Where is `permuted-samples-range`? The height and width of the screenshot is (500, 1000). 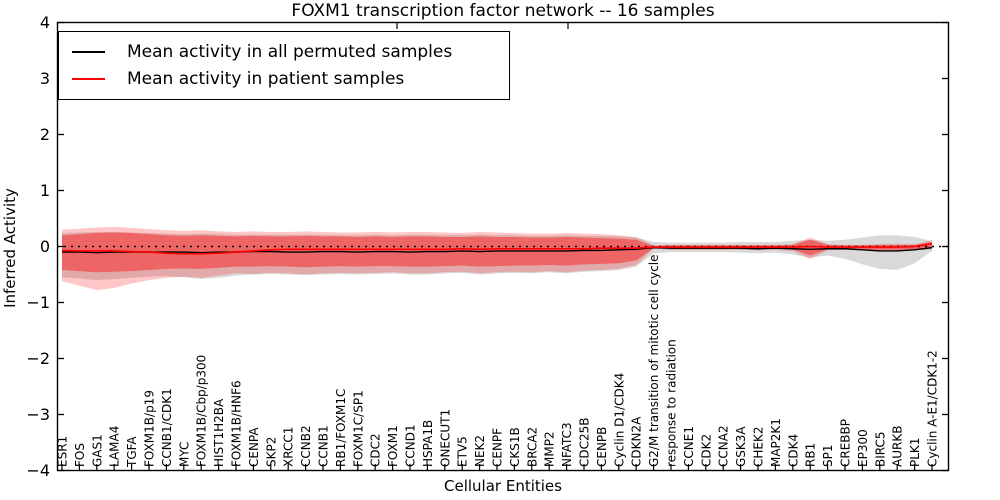
permuted-samples-range is located at coordinates (497, 256).